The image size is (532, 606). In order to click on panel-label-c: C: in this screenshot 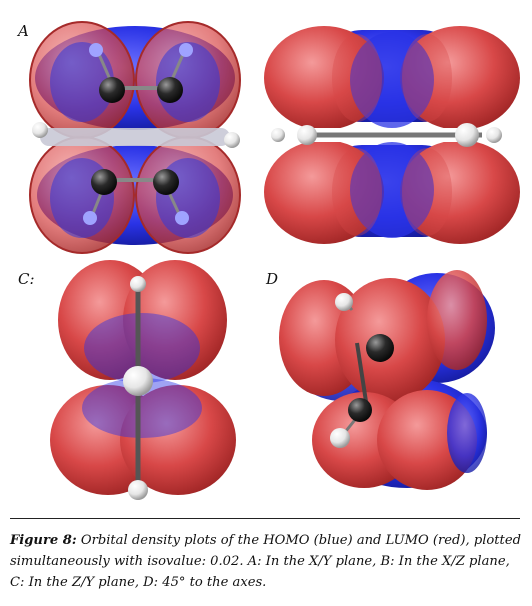, I will do `click(26, 279)`.